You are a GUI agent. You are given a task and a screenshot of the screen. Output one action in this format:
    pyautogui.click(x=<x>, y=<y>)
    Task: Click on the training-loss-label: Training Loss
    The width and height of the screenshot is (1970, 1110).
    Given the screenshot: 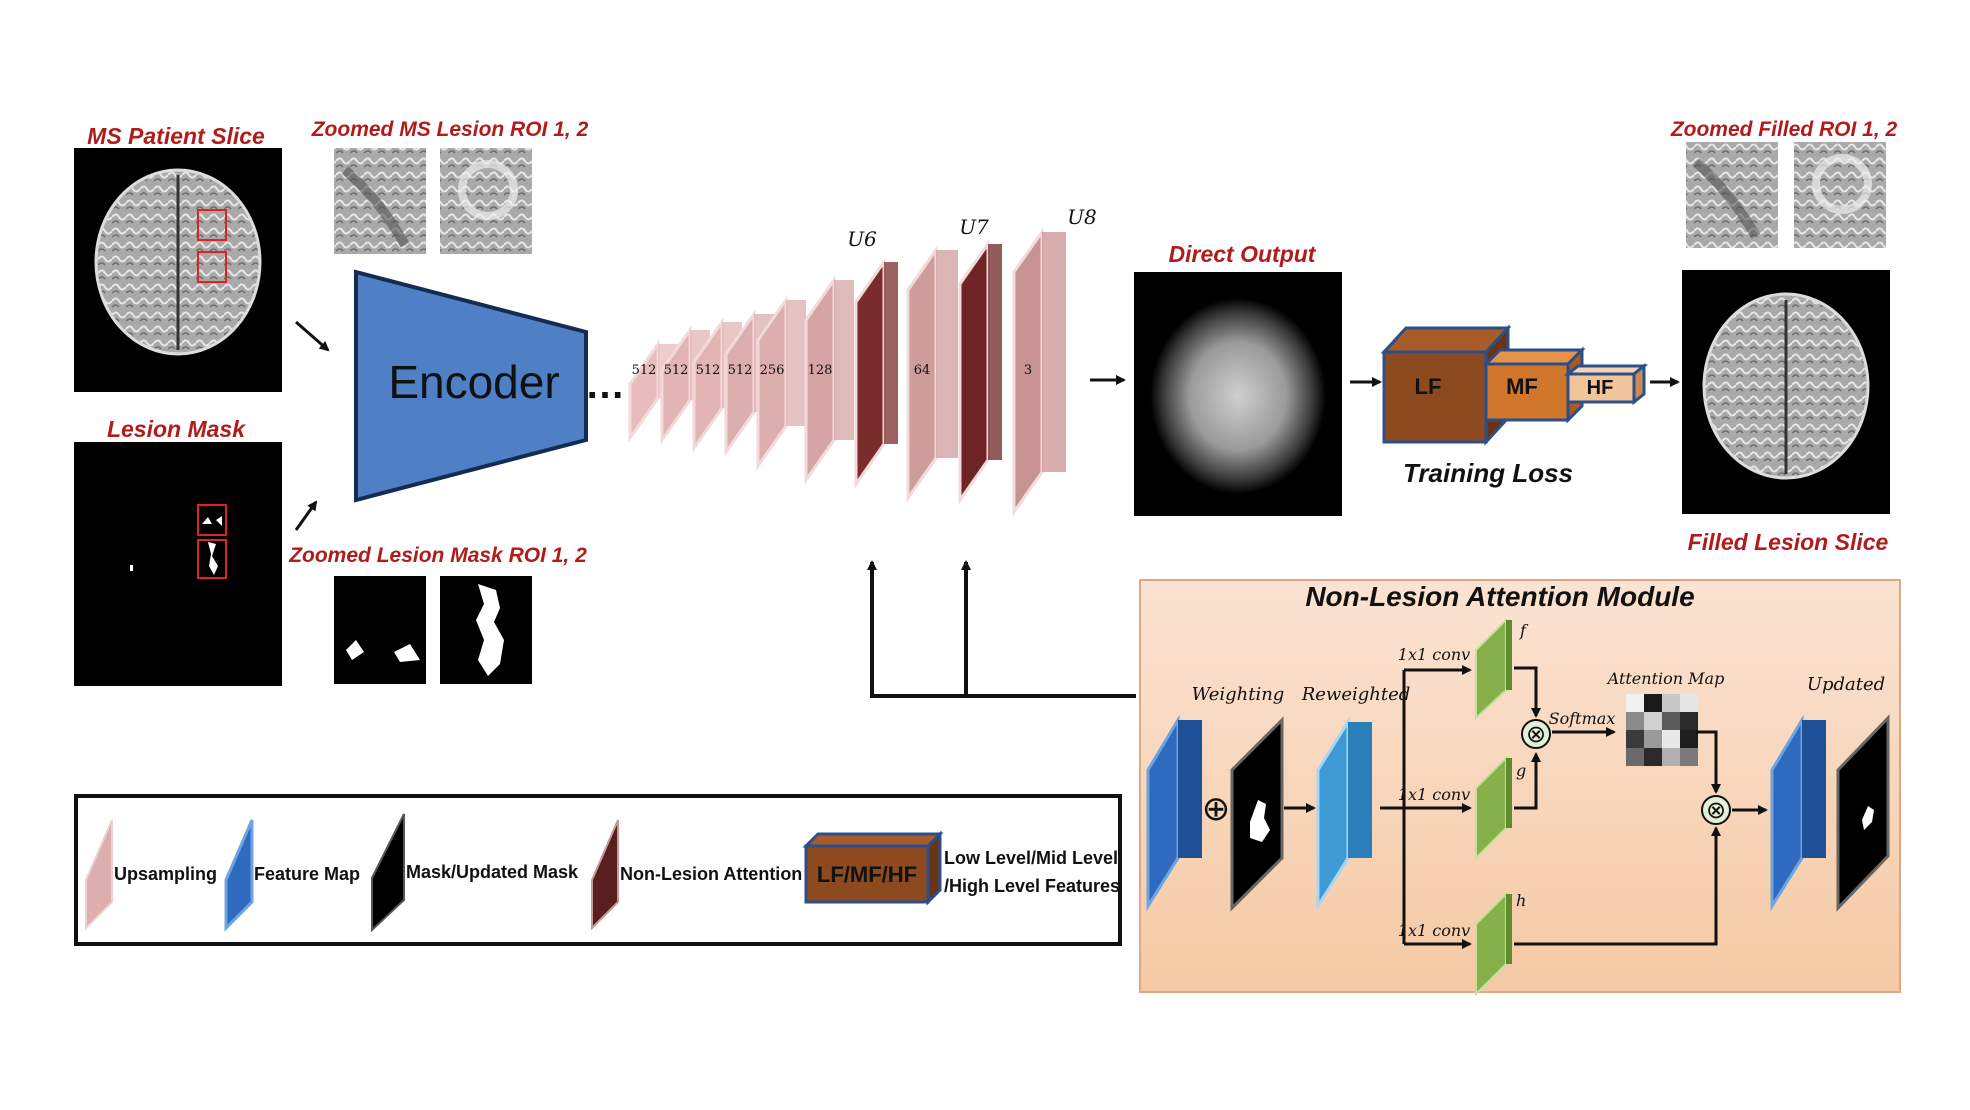 What is the action you would take?
    pyautogui.click(x=1488, y=473)
    